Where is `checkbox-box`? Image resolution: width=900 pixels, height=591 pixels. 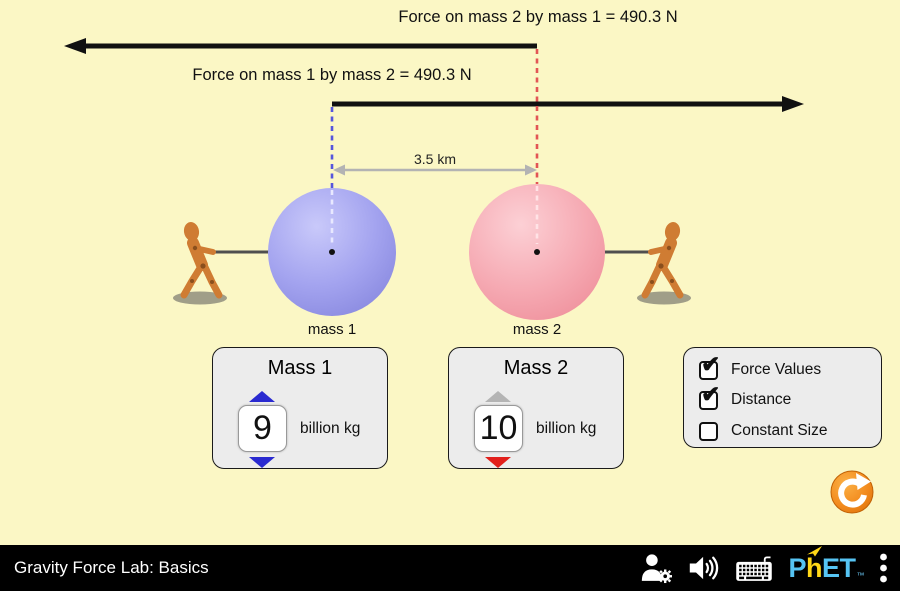
checkbox-box is located at coordinates (708, 431).